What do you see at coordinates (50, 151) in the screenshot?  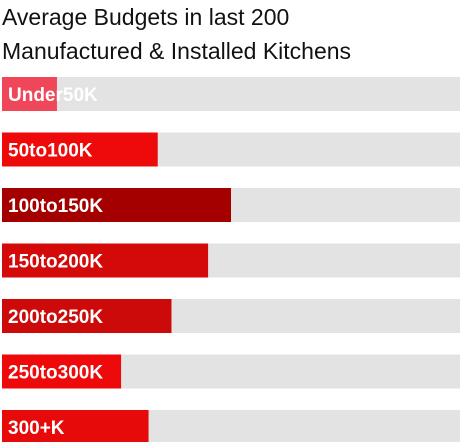 I see `category-label: 50to100K` at bounding box center [50, 151].